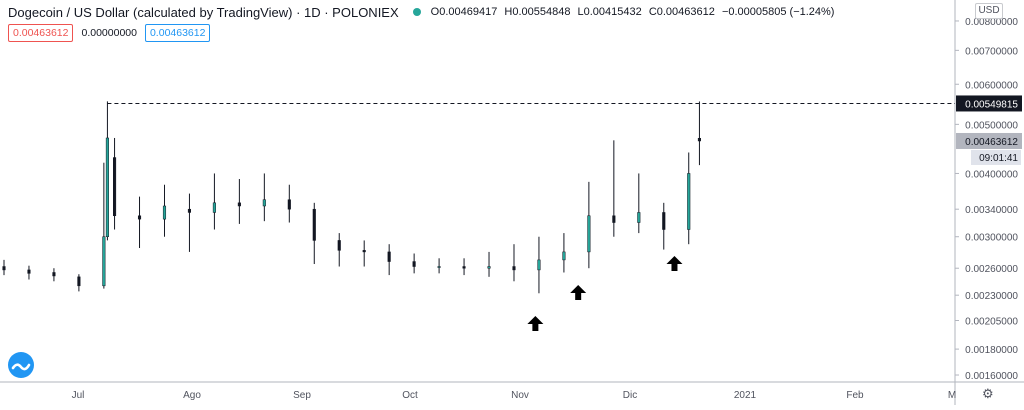  What do you see at coordinates (78, 395) in the screenshot?
I see `time-label: Jul` at bounding box center [78, 395].